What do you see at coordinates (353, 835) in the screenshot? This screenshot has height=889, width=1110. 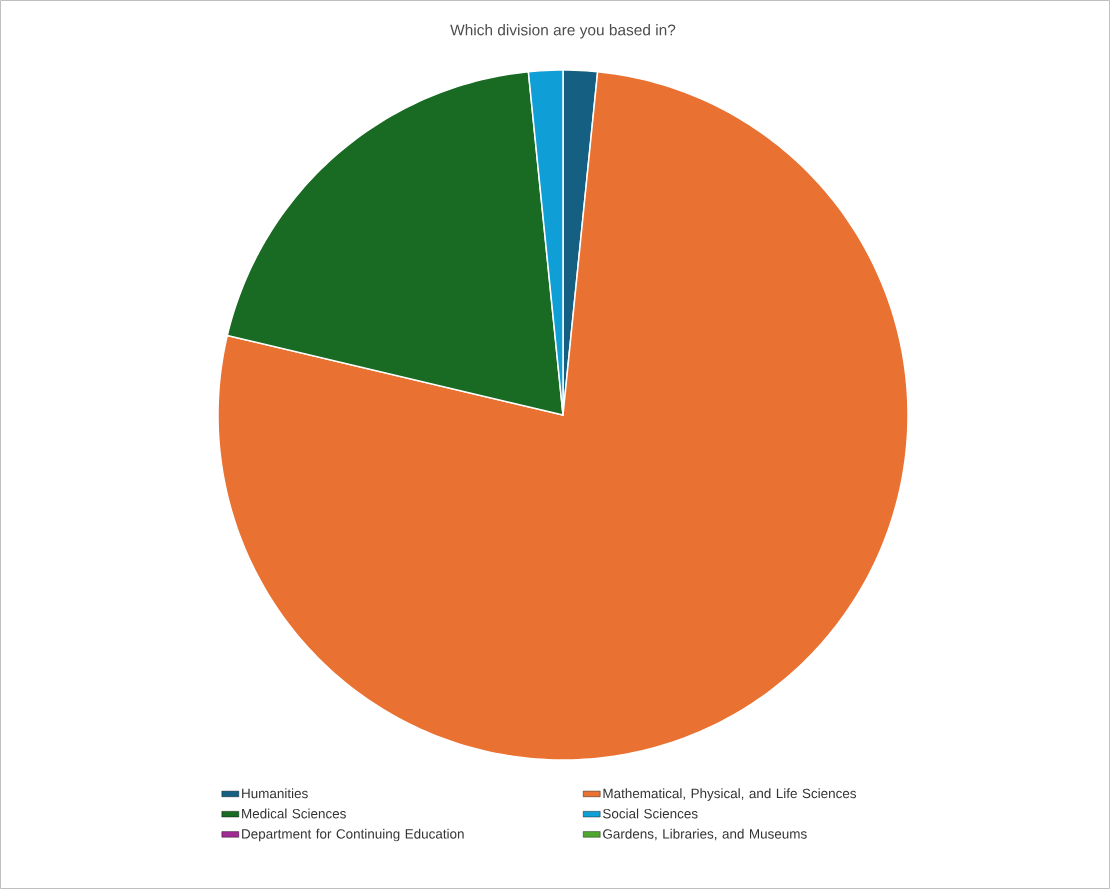 I see `legend-label: Department for Continuing Education` at bounding box center [353, 835].